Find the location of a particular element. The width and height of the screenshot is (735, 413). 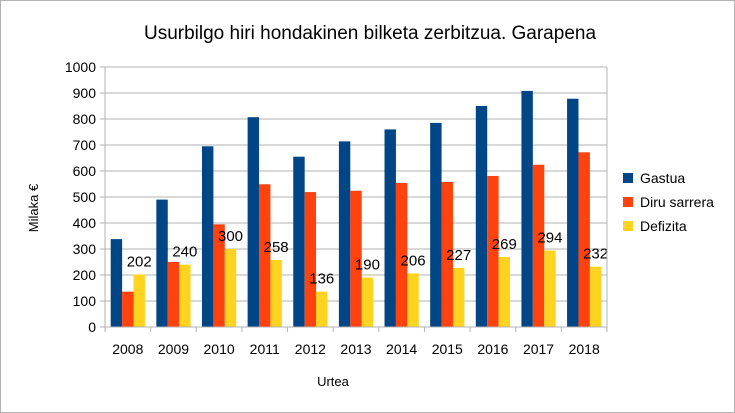

y-tick-label: 500 is located at coordinates (85, 197).